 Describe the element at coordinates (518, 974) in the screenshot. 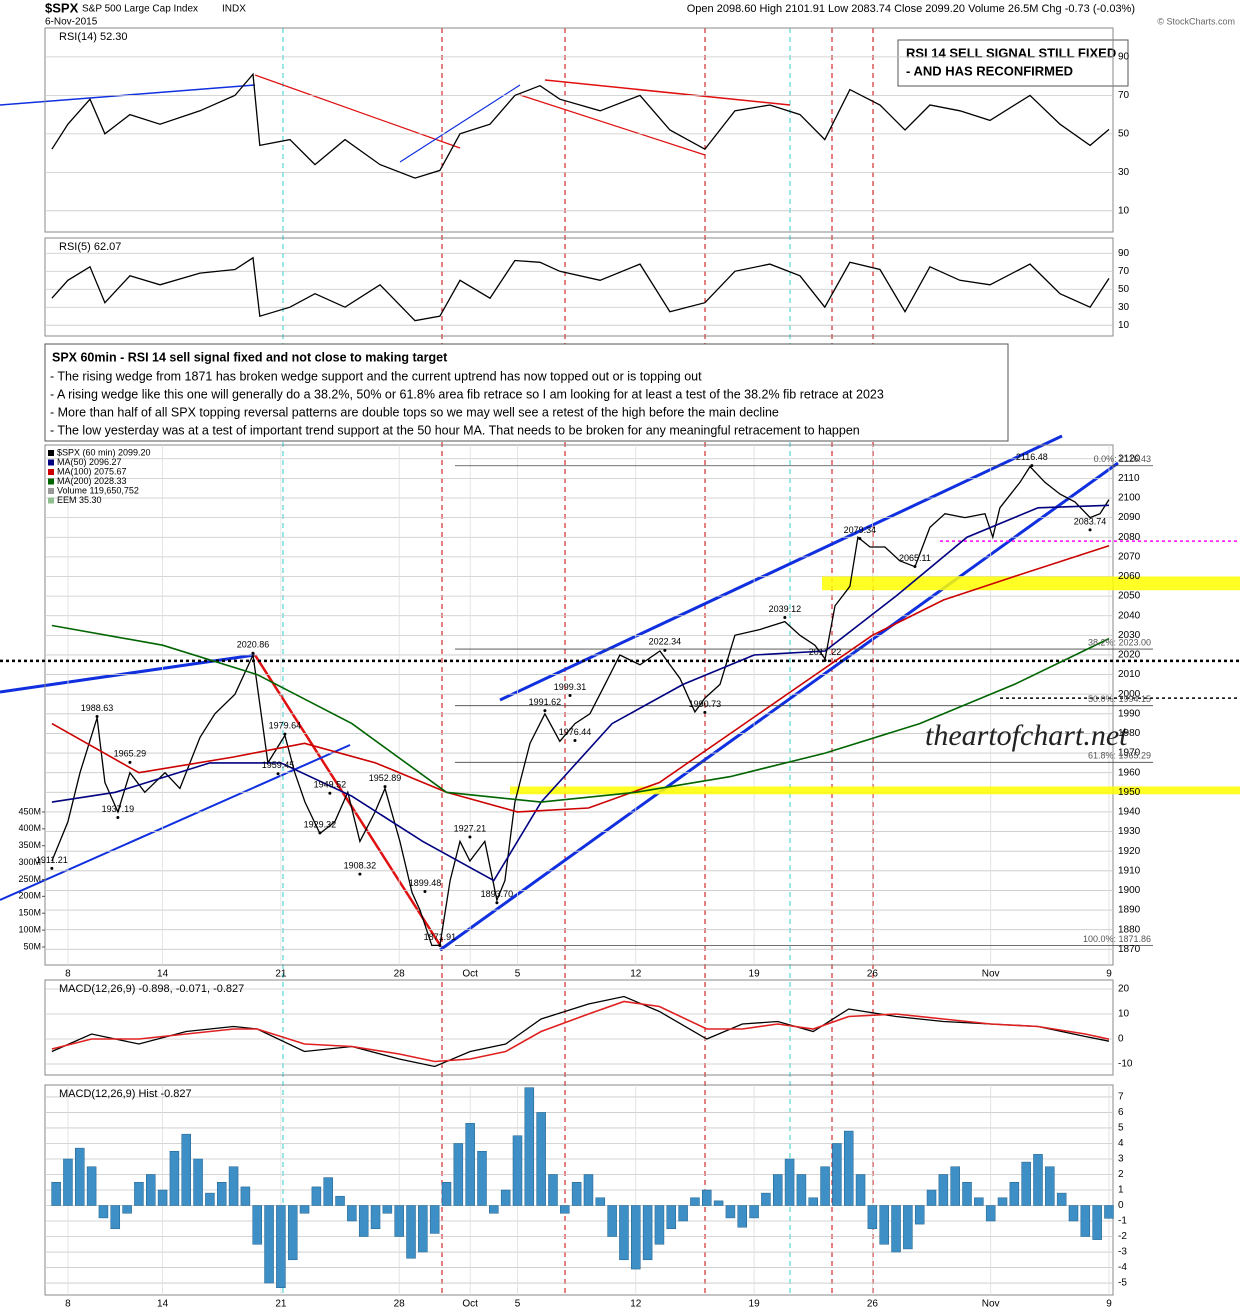

I see `x-tick-label: 5` at that location.